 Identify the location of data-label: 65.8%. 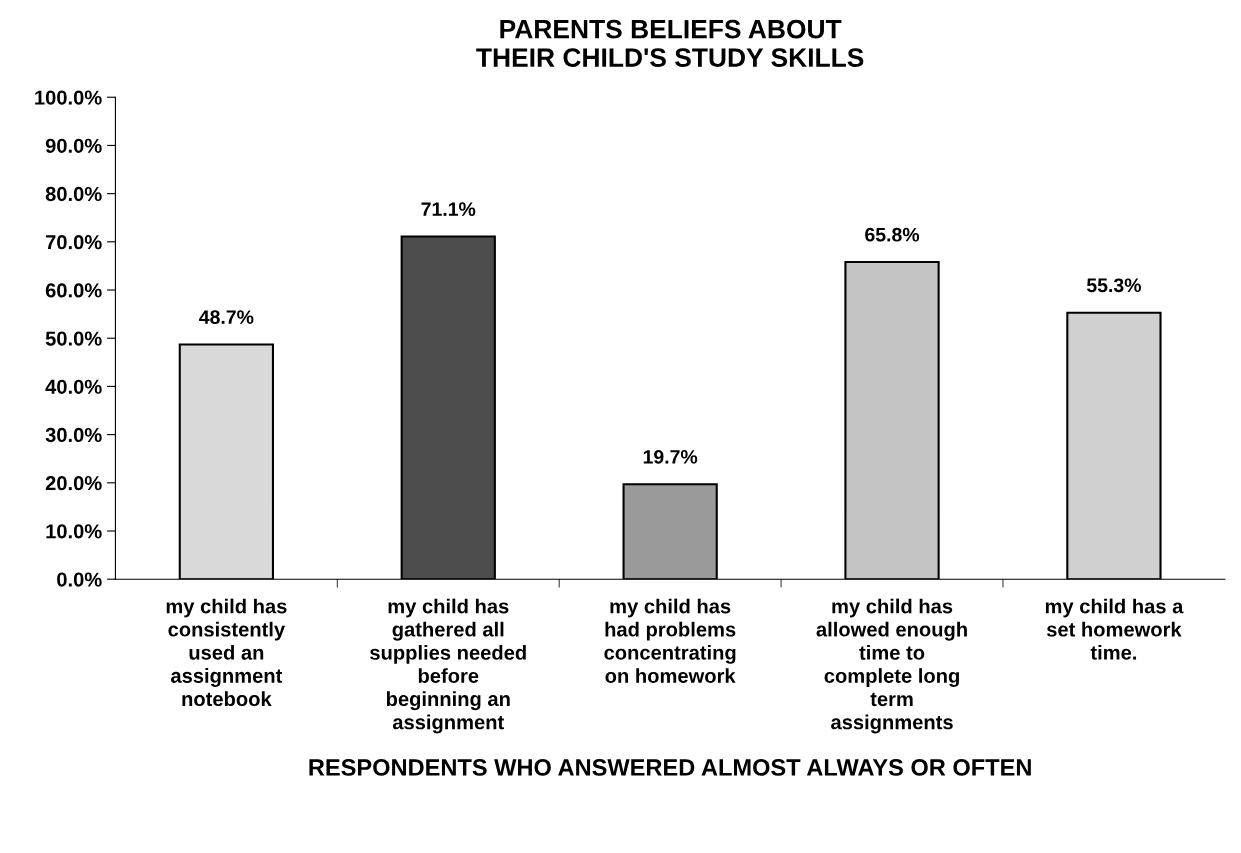
(892, 234).